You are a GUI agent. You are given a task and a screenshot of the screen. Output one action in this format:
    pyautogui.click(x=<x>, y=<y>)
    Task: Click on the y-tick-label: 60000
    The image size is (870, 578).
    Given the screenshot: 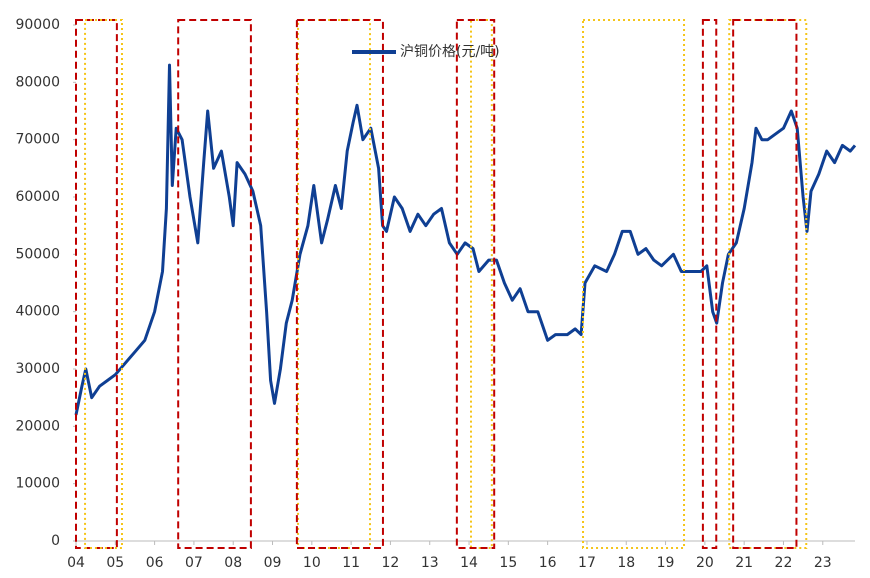 What is the action you would take?
    pyautogui.click(x=37, y=197)
    